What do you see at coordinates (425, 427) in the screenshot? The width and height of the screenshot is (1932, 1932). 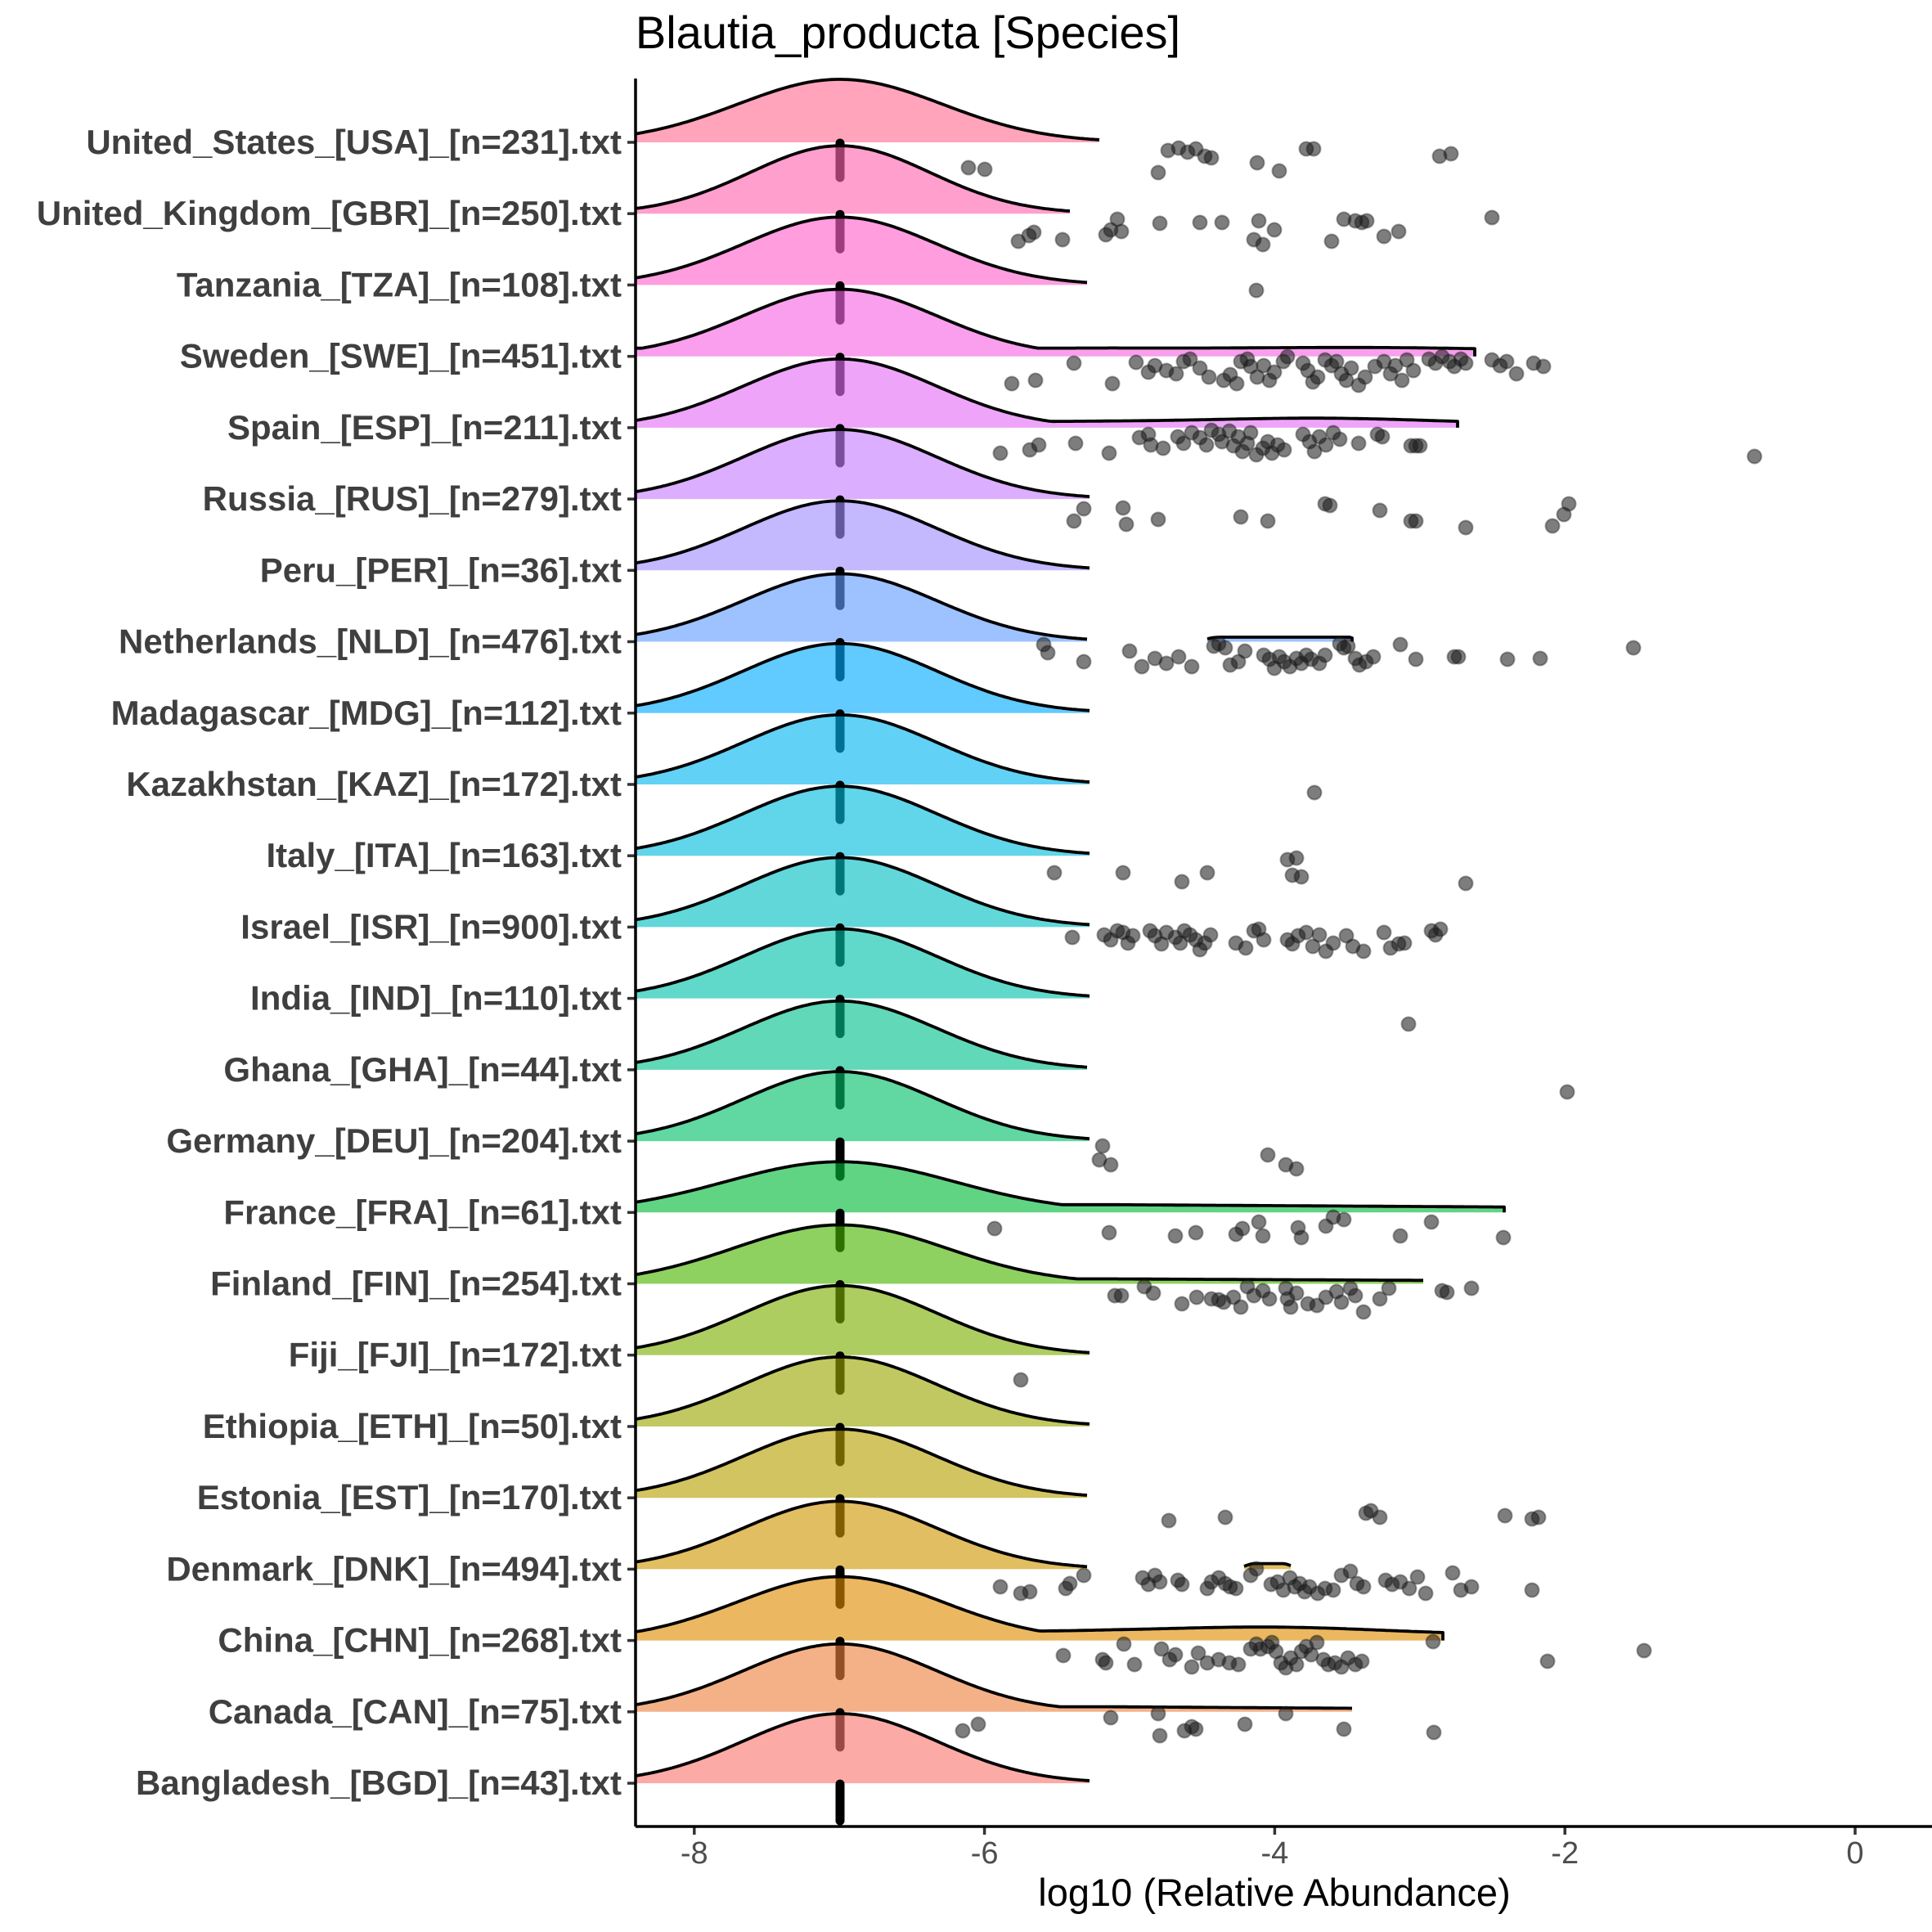 I see `svg-text: Spain_[ESP]_[n=211].txt` at bounding box center [425, 427].